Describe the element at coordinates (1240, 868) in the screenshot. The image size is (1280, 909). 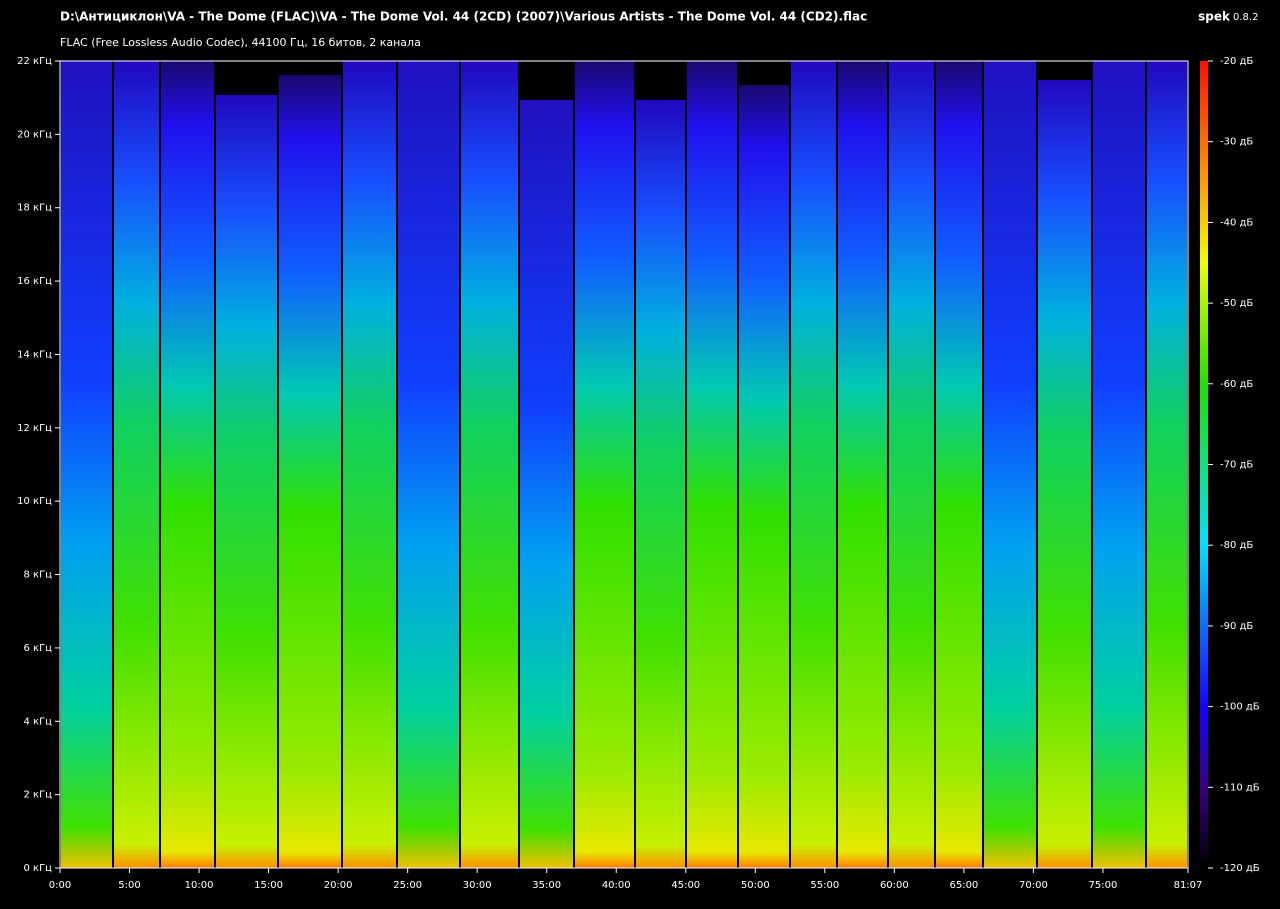
I see `level-tick-label: -120 дБ` at that location.